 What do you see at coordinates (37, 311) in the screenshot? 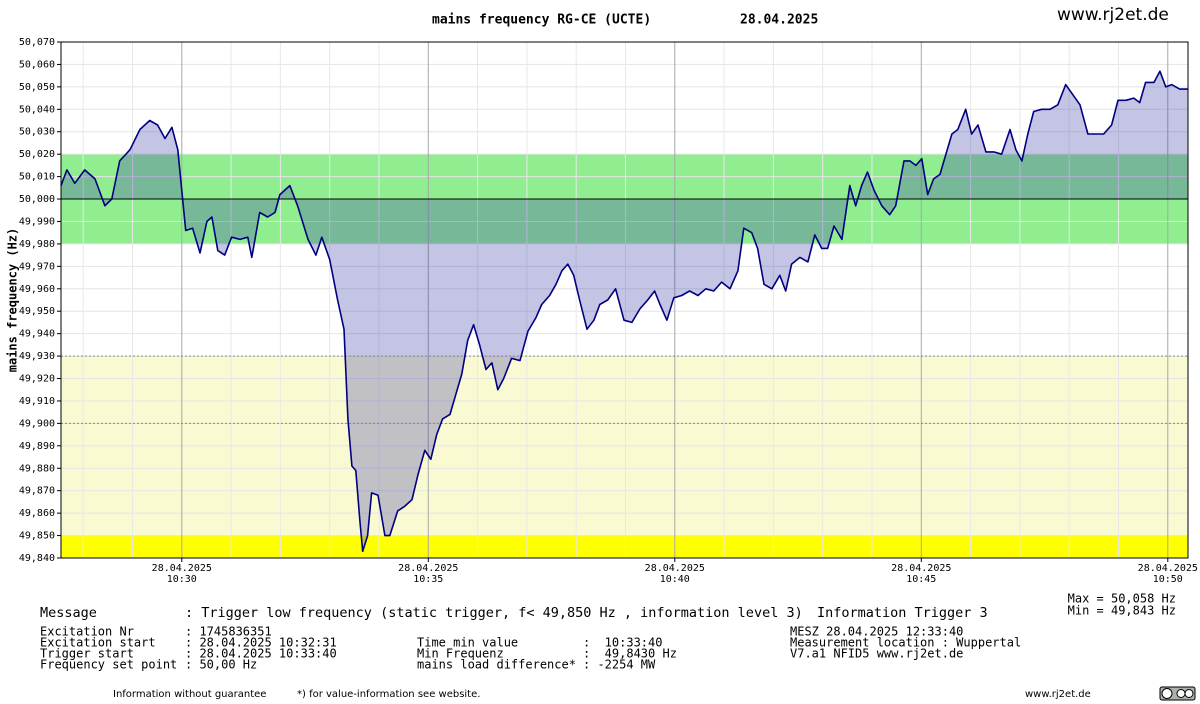
I see `y-tick-label: 49,950` at bounding box center [37, 311].